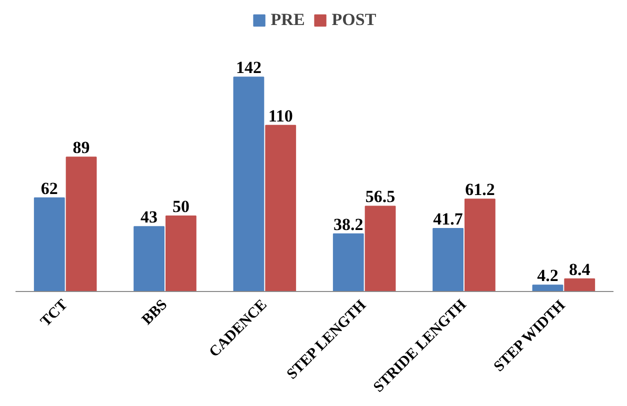 Image resolution: width=627 pixels, height=406 pixels. Describe the element at coordinates (349, 224) in the screenshot. I see `data-label: 38.2` at that location.